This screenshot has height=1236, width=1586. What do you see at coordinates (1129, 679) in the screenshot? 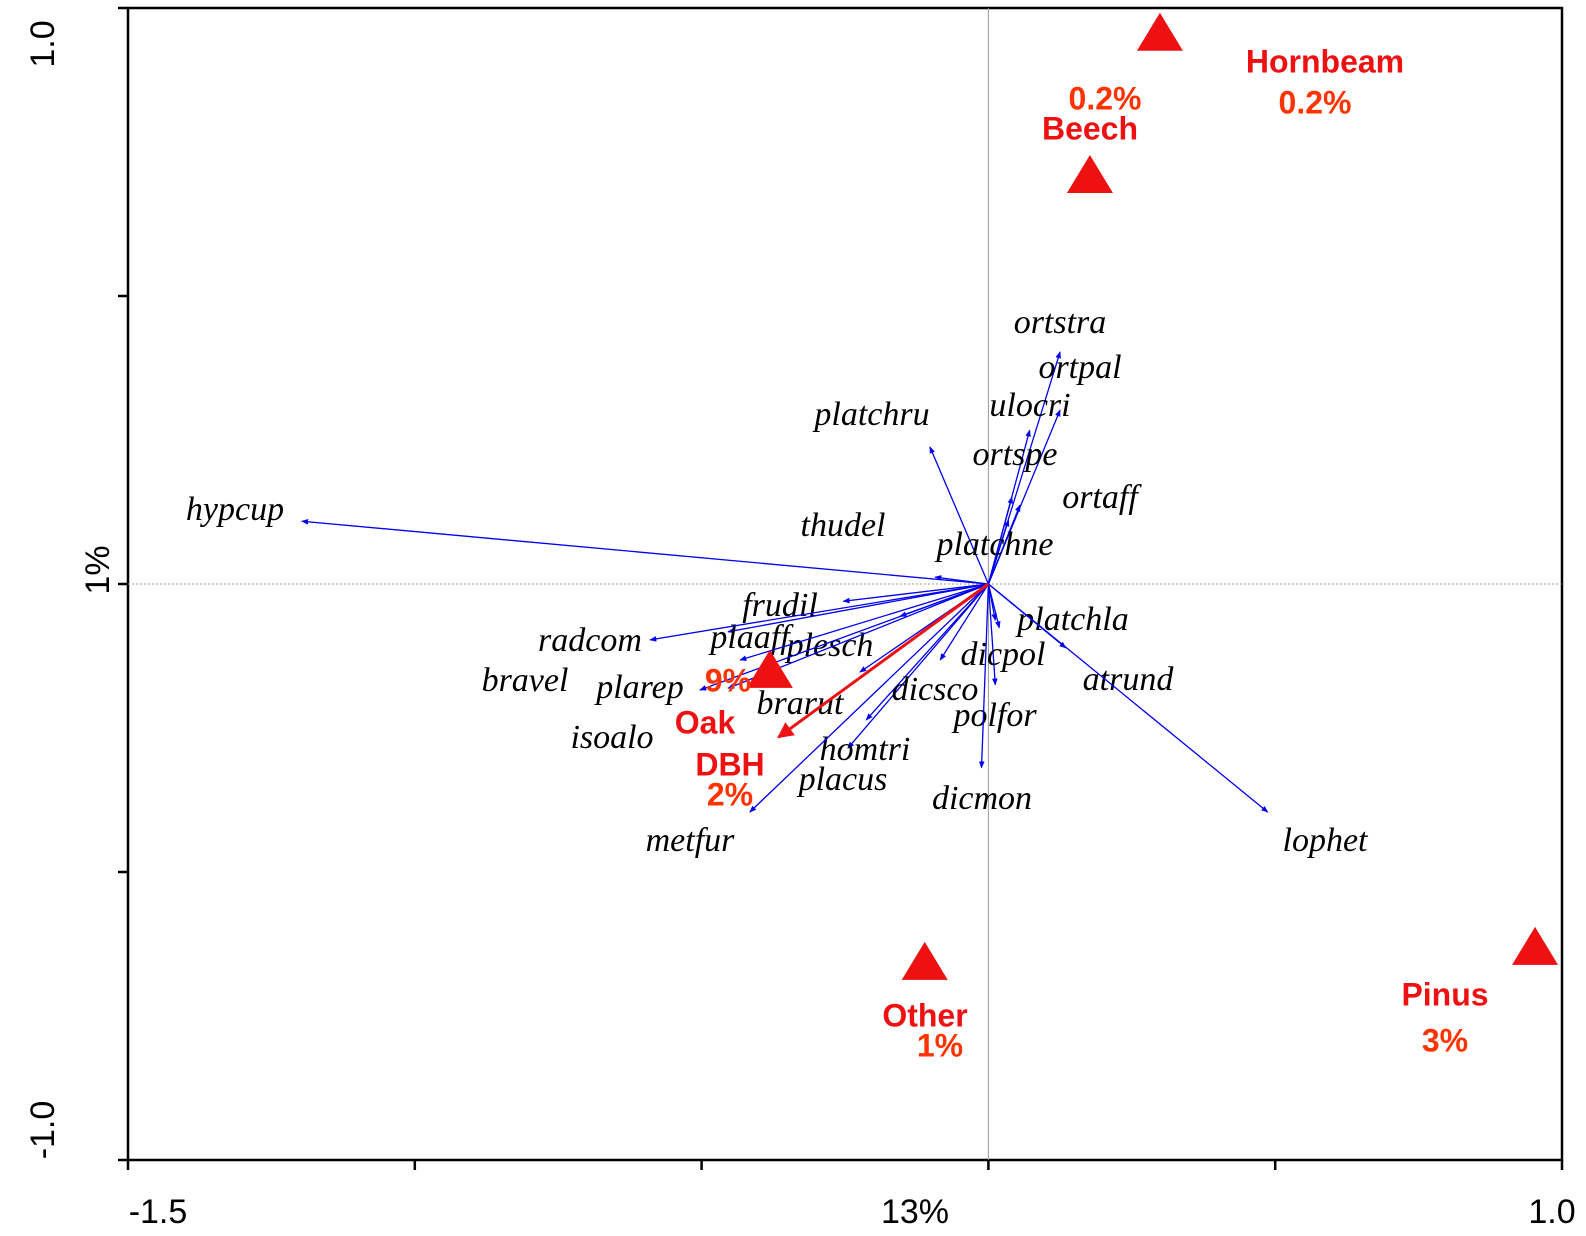
I see `species-label: atrund` at bounding box center [1129, 679].